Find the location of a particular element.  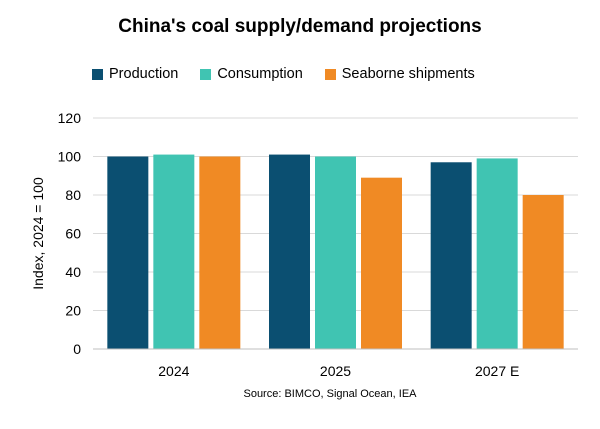

y-tick-label: 120 is located at coordinates (70, 118).